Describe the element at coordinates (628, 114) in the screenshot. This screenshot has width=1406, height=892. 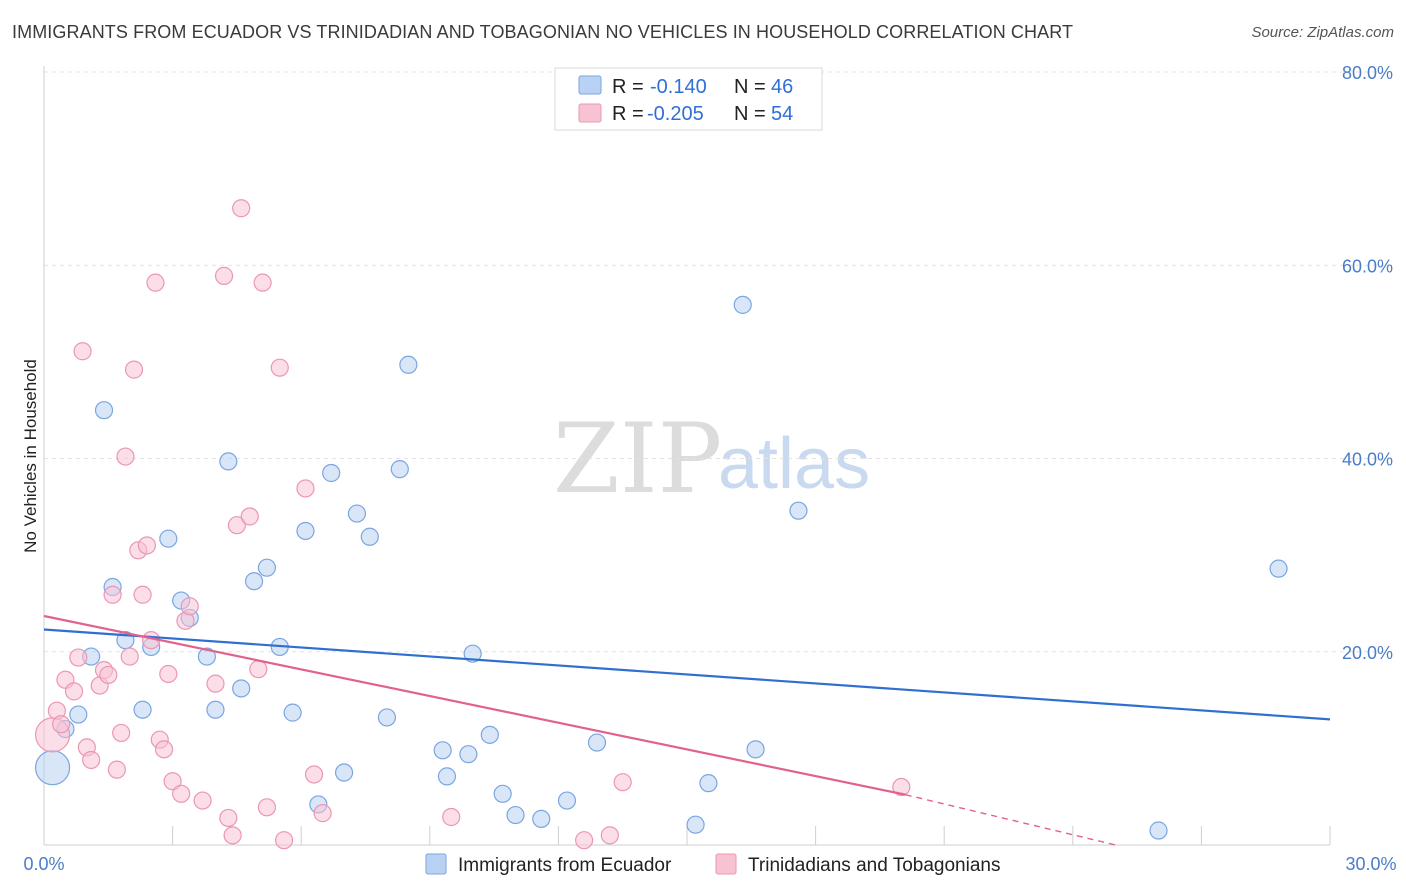
I see `legend-r-label-1: R =` at that location.